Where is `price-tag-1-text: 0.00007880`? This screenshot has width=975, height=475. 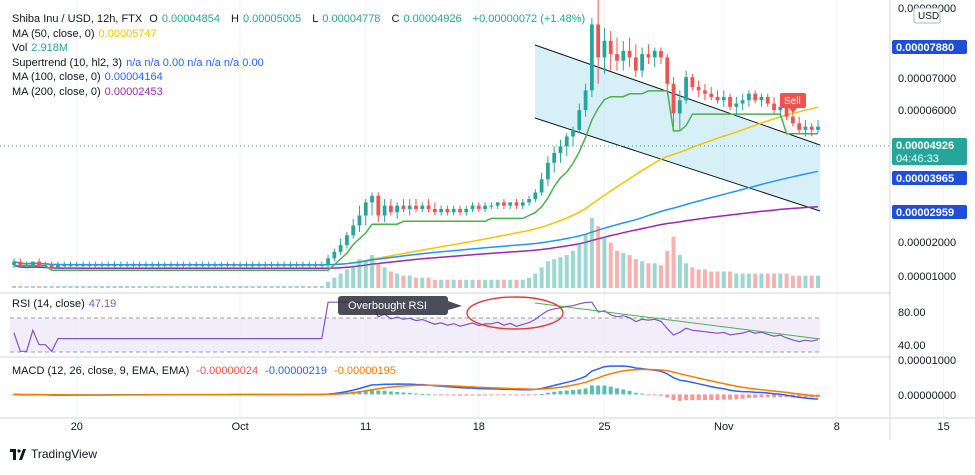 price-tag-1-text: 0.00007880 is located at coordinates (925, 48).